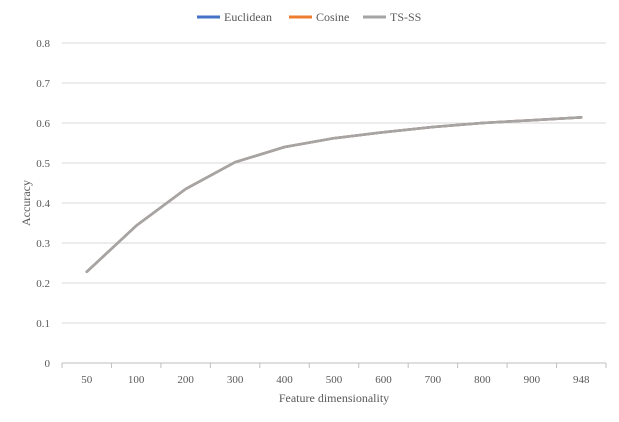 The height and width of the screenshot is (422, 619). What do you see at coordinates (383, 380) in the screenshot?
I see `x-tick-label: 600` at bounding box center [383, 380].